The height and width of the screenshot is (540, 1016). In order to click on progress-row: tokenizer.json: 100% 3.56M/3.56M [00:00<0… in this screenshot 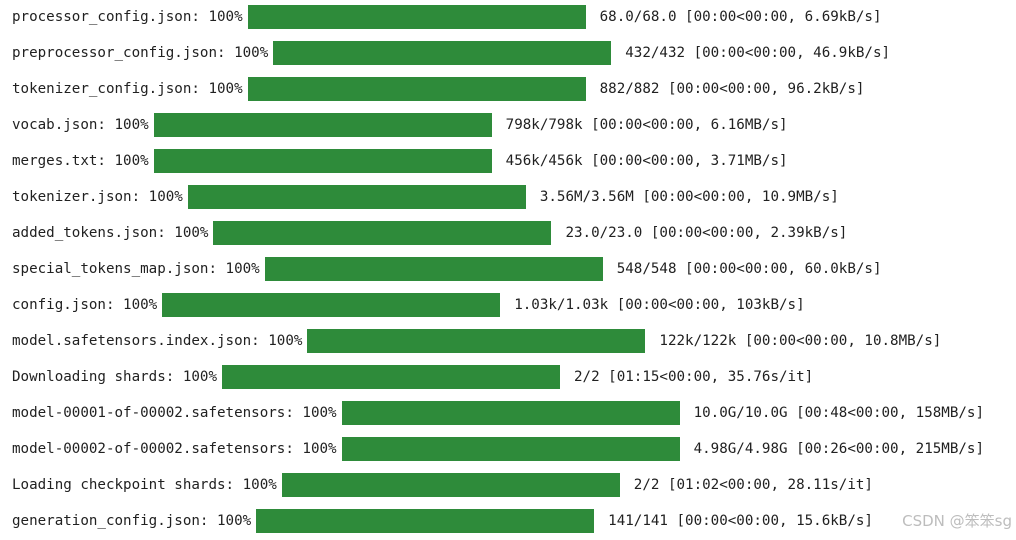, I will do `click(425, 197)`.